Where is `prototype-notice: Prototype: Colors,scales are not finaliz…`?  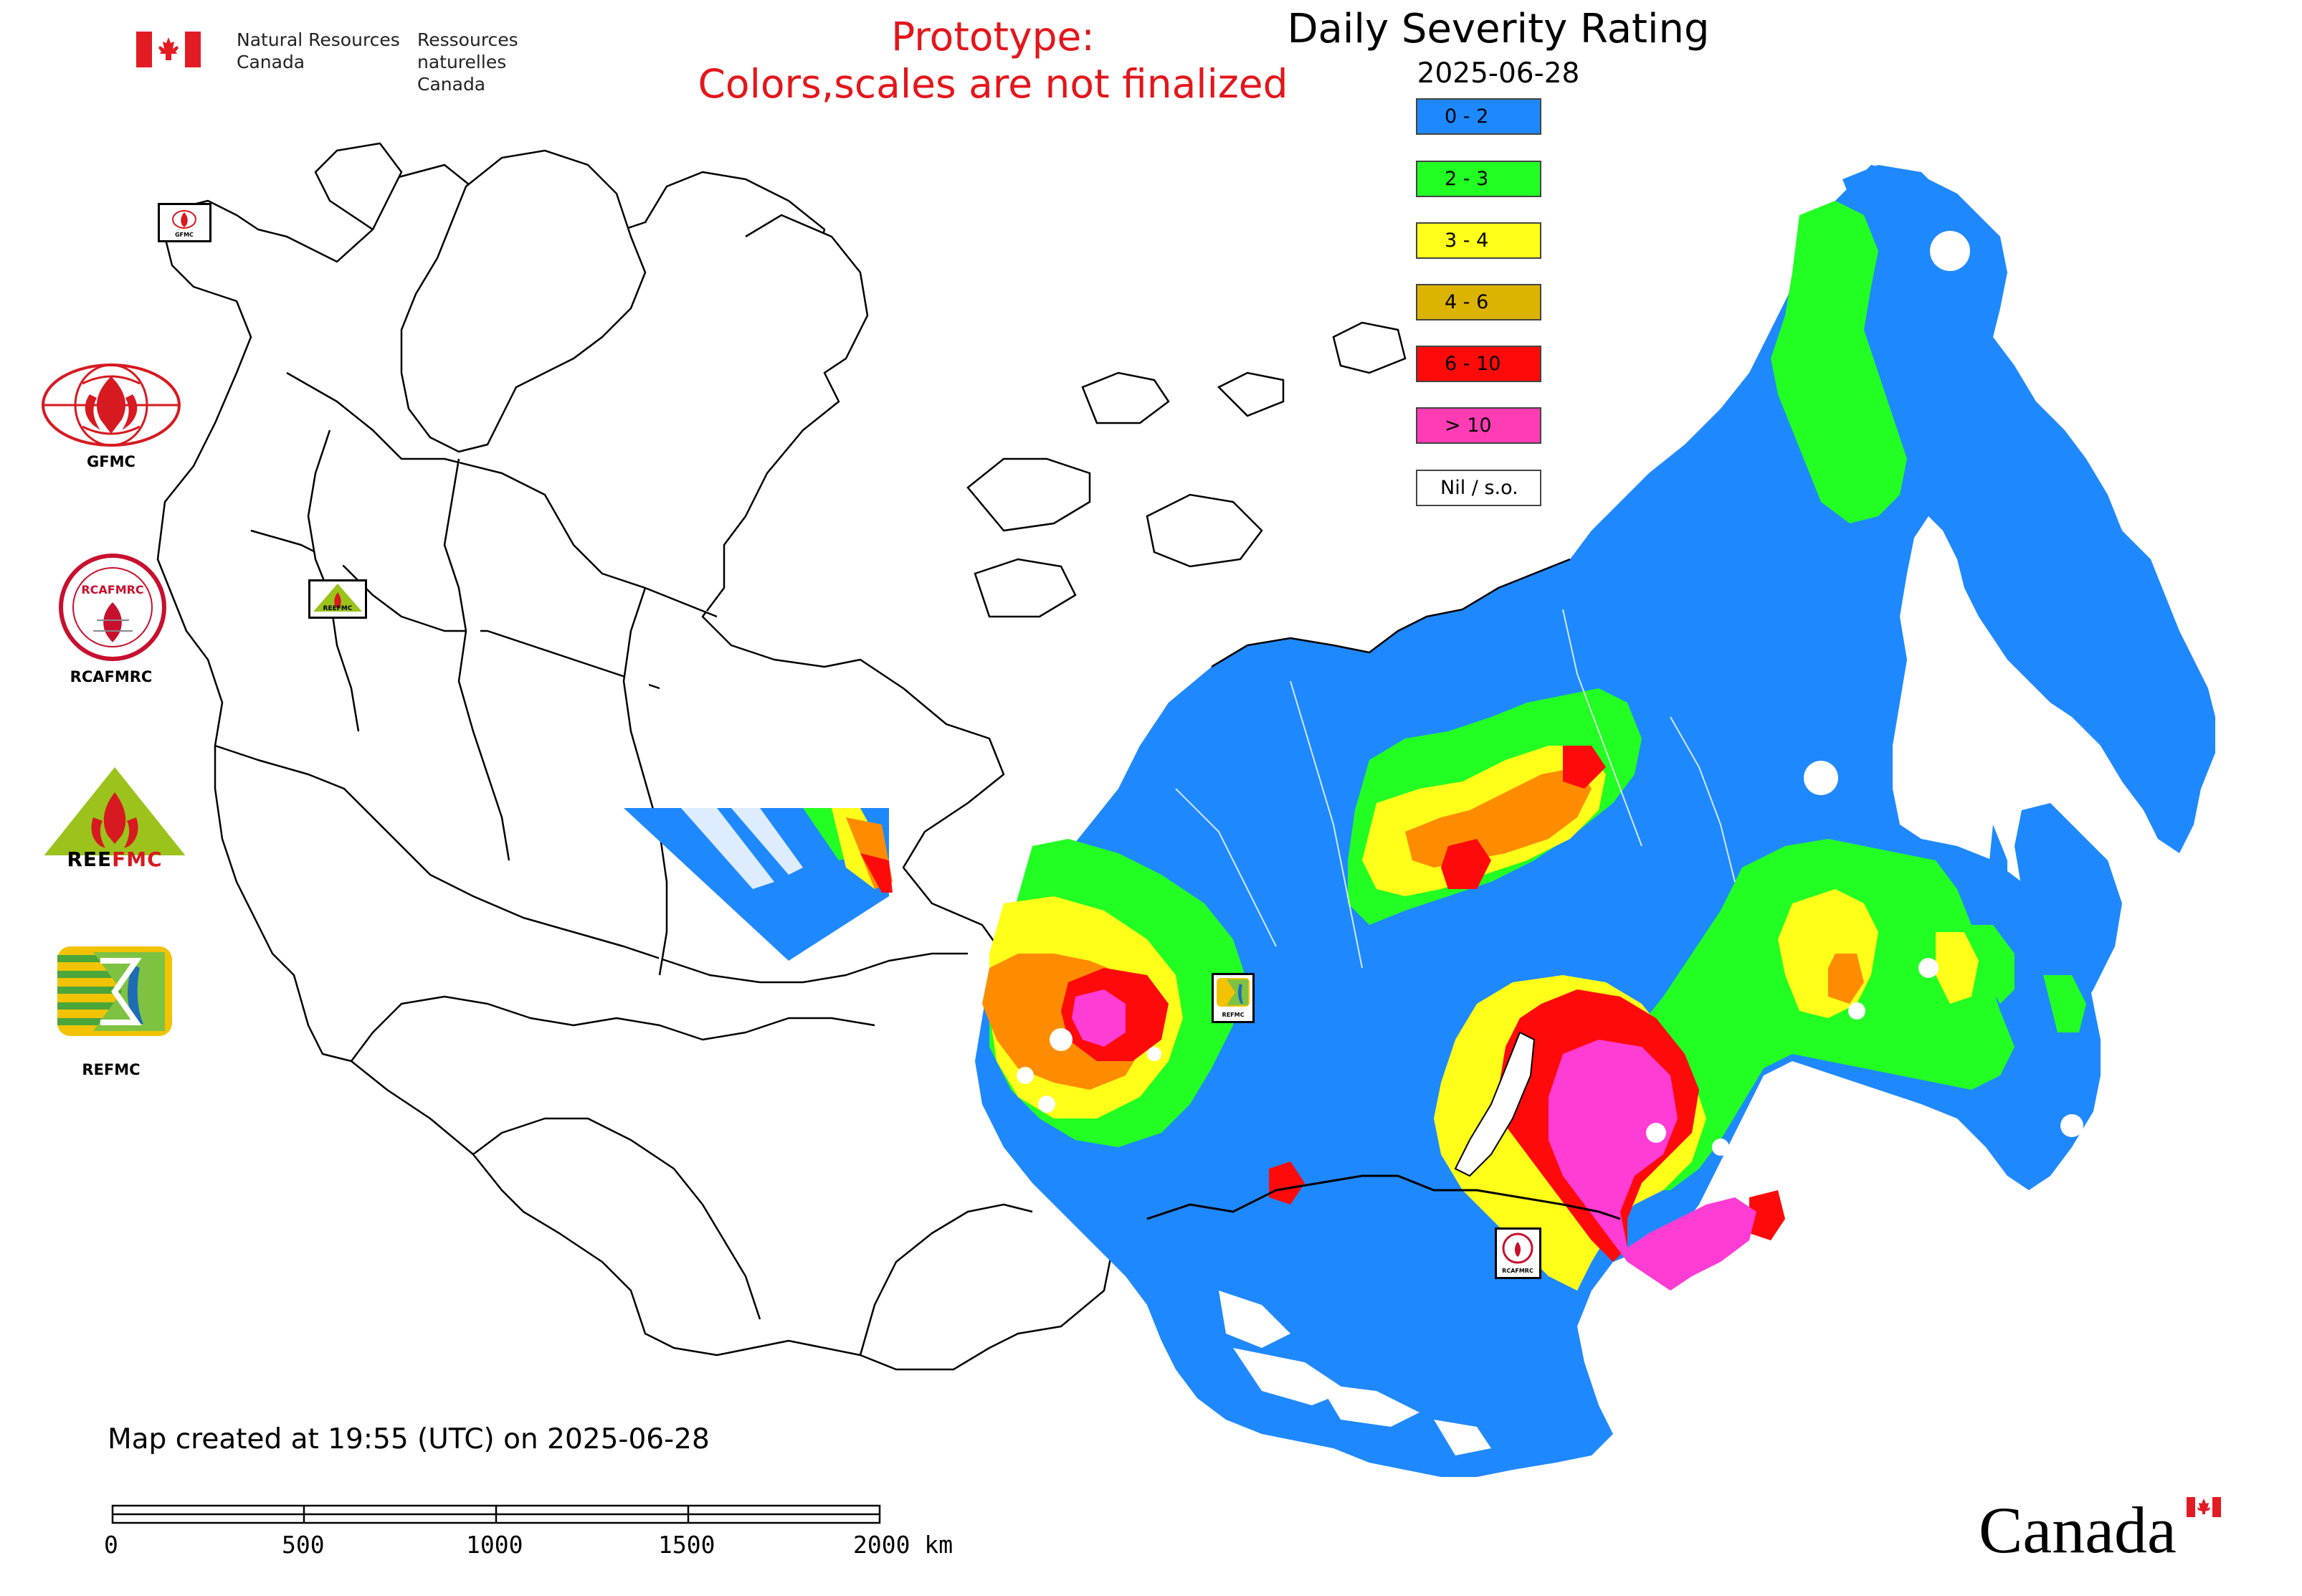
prototype-notice: Prototype: Colors,scales are not finaliz… is located at coordinates (993, 60).